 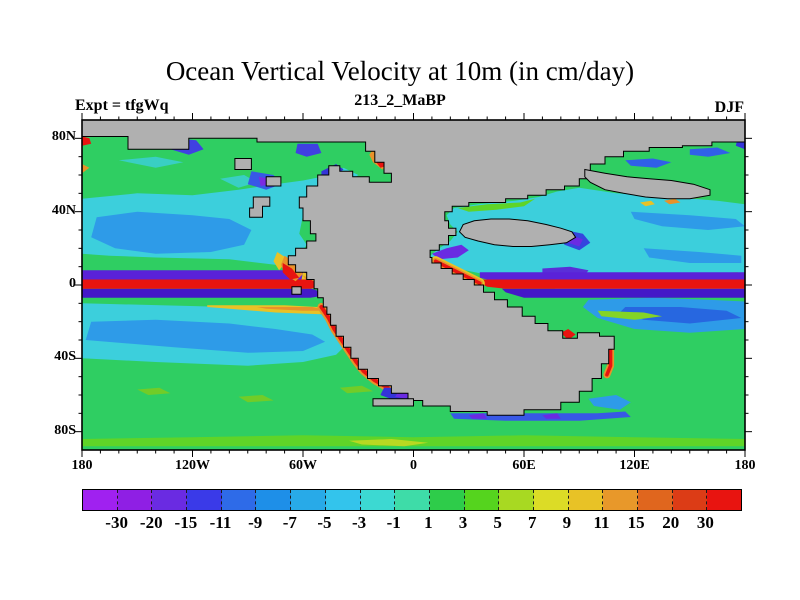 I want to click on experiment-label: Expt = tfgWq, so click(x=122, y=105).